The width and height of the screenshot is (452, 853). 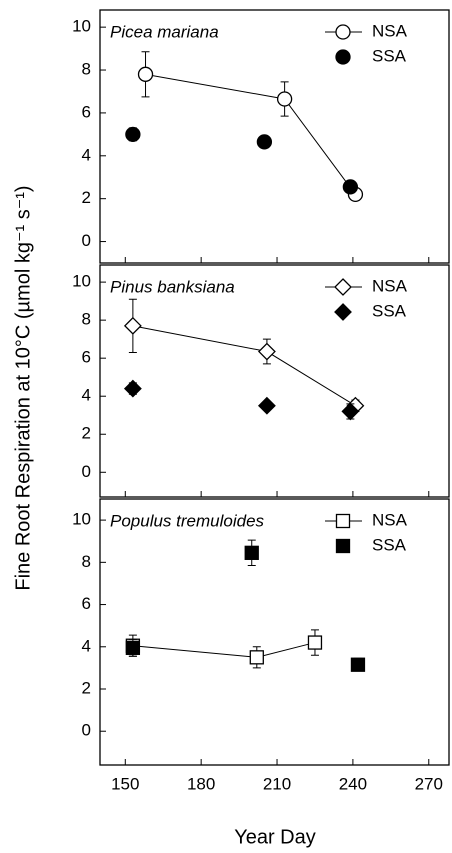 What do you see at coordinates (164, 31) in the screenshot?
I see `panel-title: Picea mariana` at bounding box center [164, 31].